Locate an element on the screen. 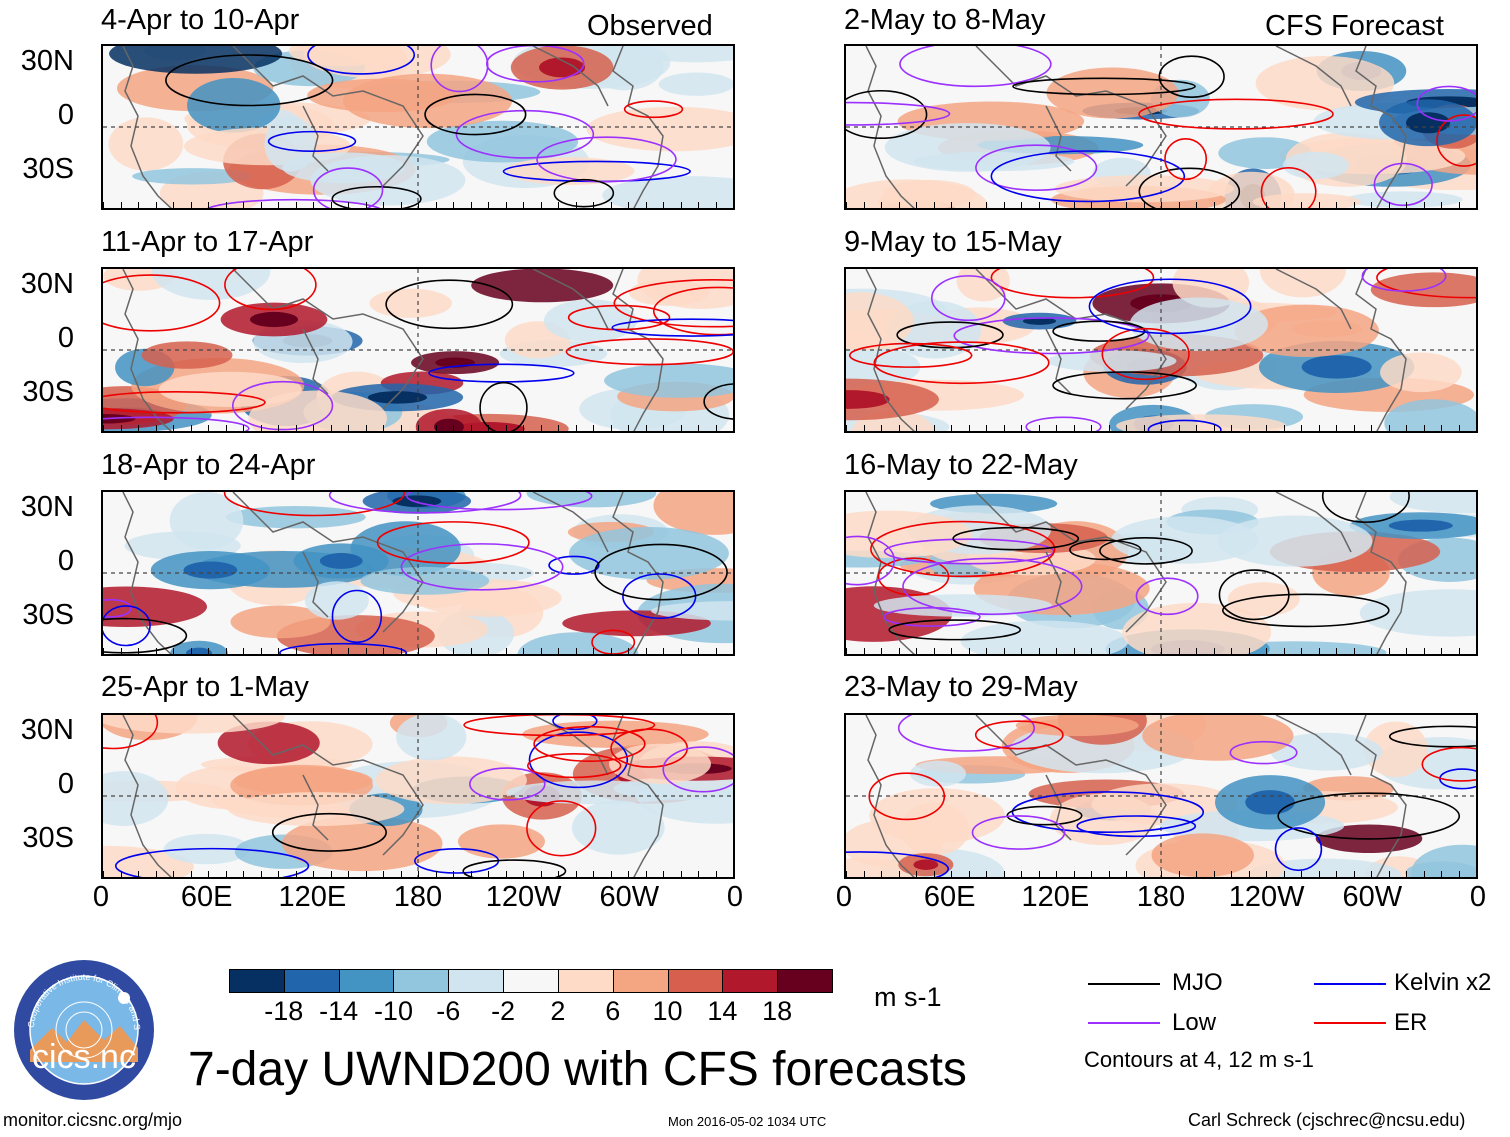 The height and width of the screenshot is (1137, 1510). panel-title-obs-3: 18-Apr to 24-Apr is located at coordinates (208, 465).